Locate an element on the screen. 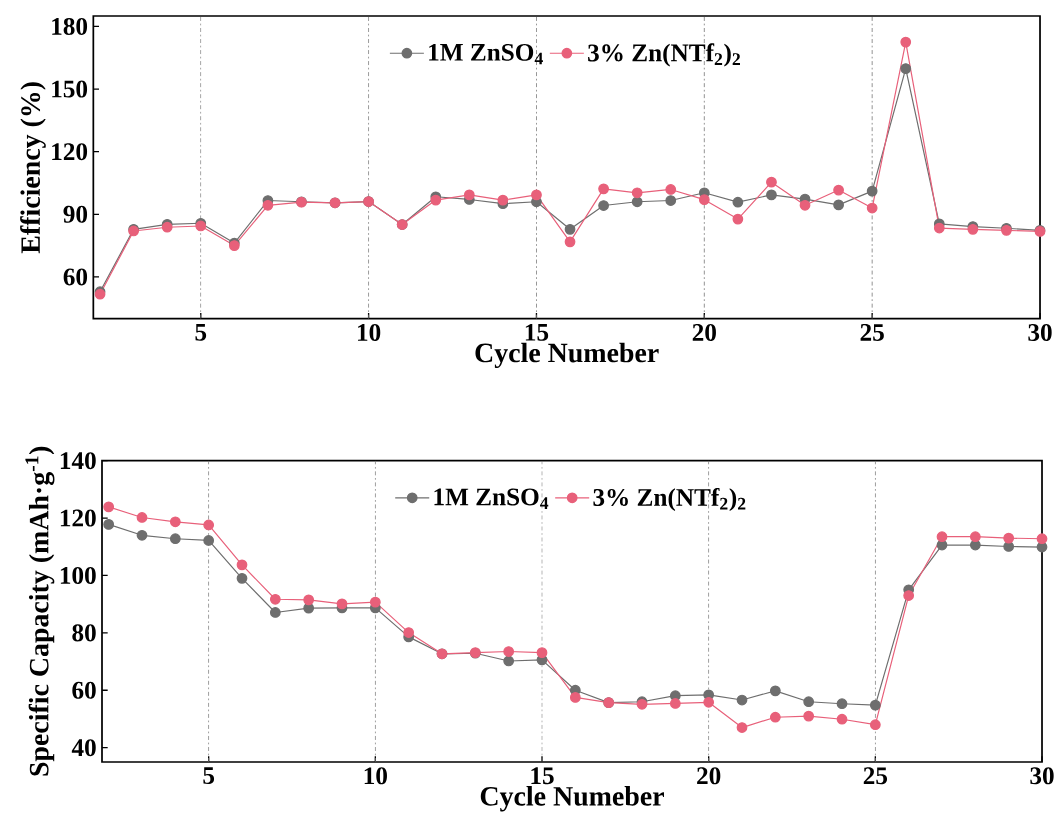  y-tick-label: 90 is located at coordinates (75, 214).